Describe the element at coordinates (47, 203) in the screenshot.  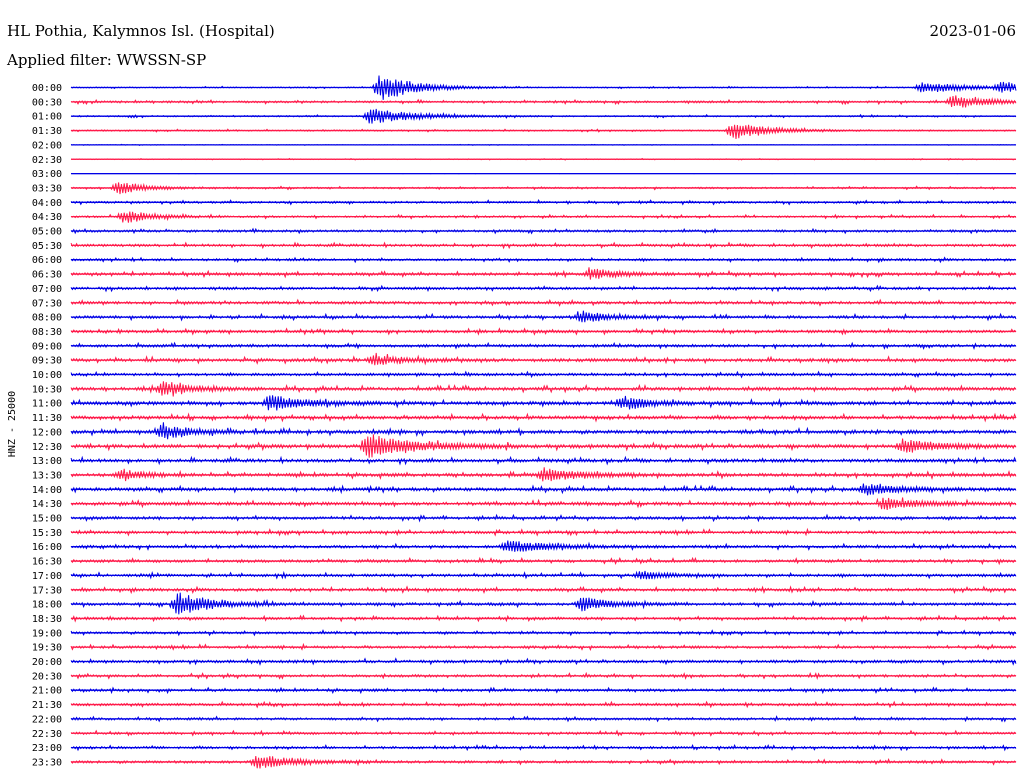
I see `row-label: 04:00` at that location.